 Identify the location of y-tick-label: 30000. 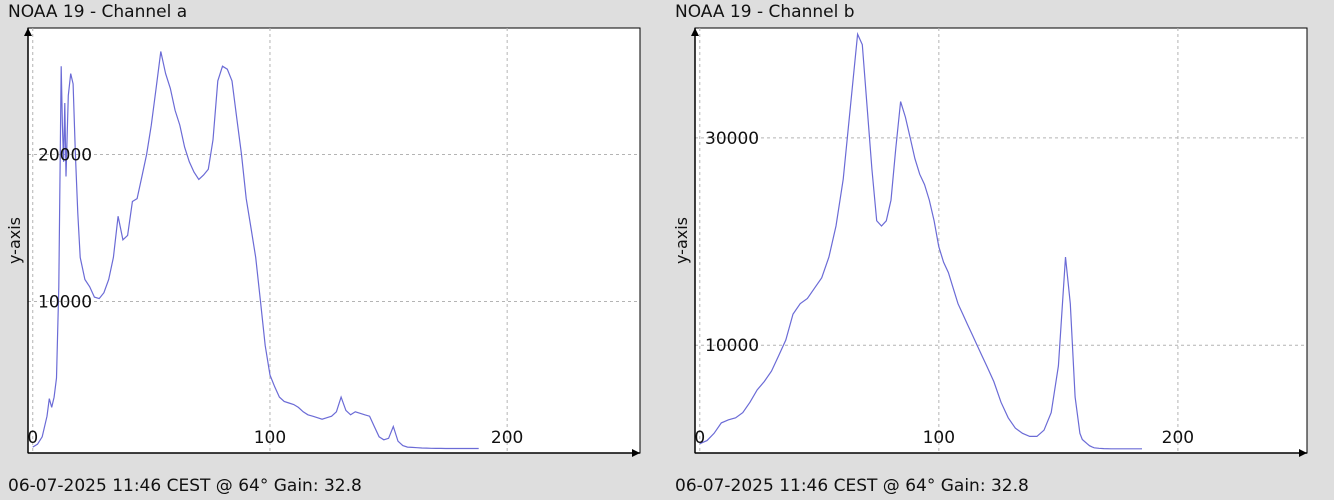
(732, 139).